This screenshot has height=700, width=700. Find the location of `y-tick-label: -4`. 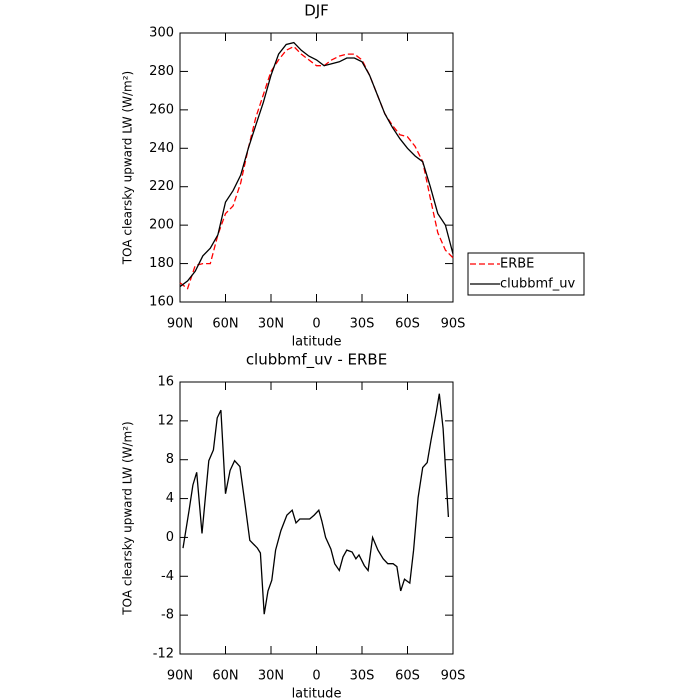

y-tick-label: -4 is located at coordinates (167, 576).